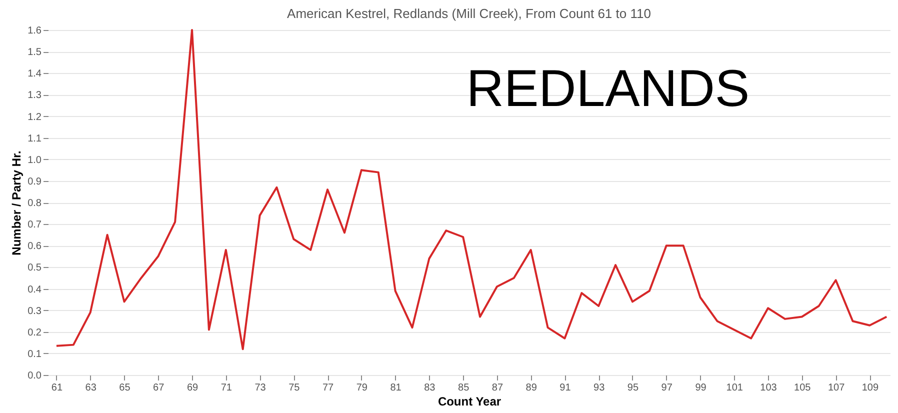  I want to click on x-tick-label: 61, so click(57, 388).